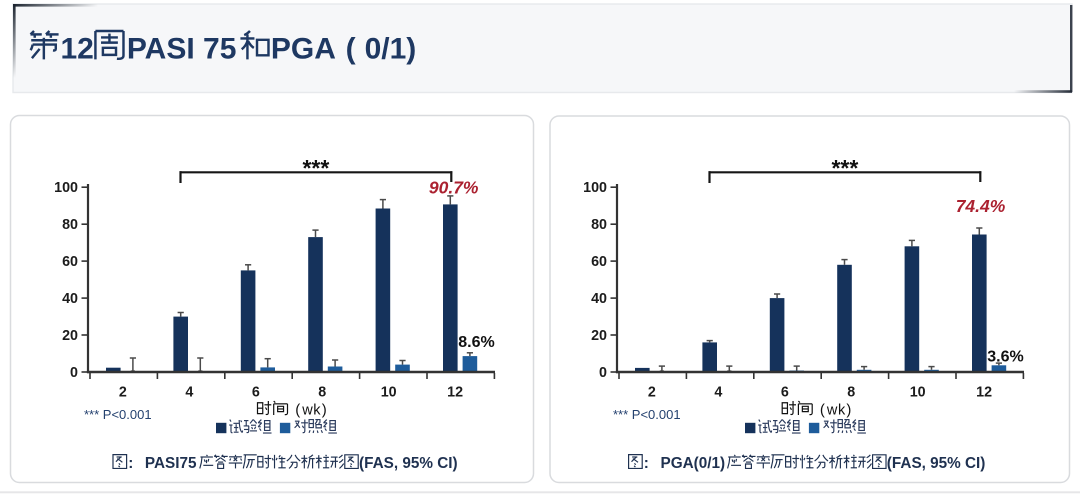 This screenshot has width=1080, height=495. Describe the element at coordinates (303, 49) in the screenshot. I see `svg-text: PGA` at that location.